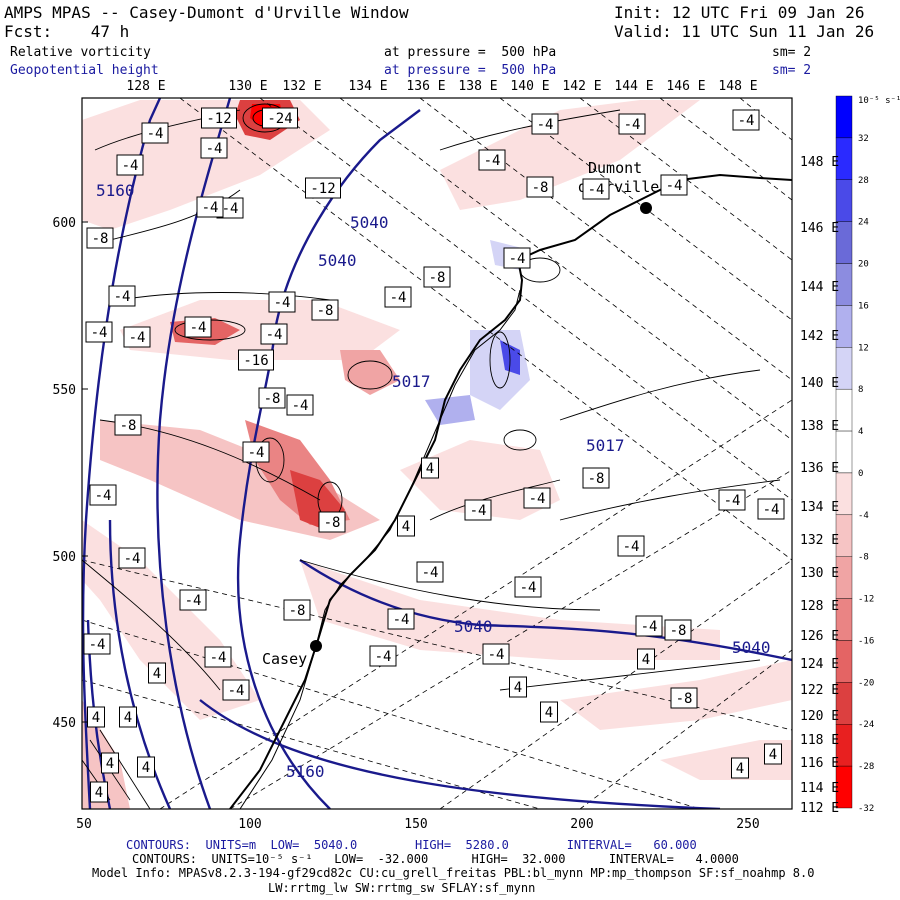 The height and width of the screenshot is (900, 900). Describe the element at coordinates (866, 641) in the screenshot. I see `colorbar-label: -16` at that location.